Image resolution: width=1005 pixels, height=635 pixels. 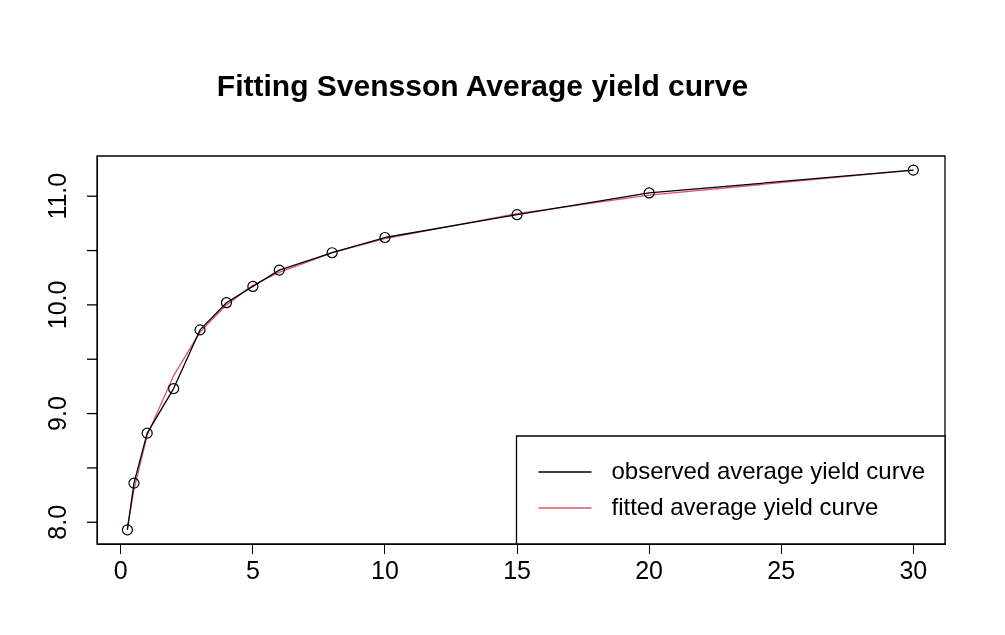 What do you see at coordinates (649, 569) in the screenshot?
I see `x-tick-label: 20` at bounding box center [649, 569].